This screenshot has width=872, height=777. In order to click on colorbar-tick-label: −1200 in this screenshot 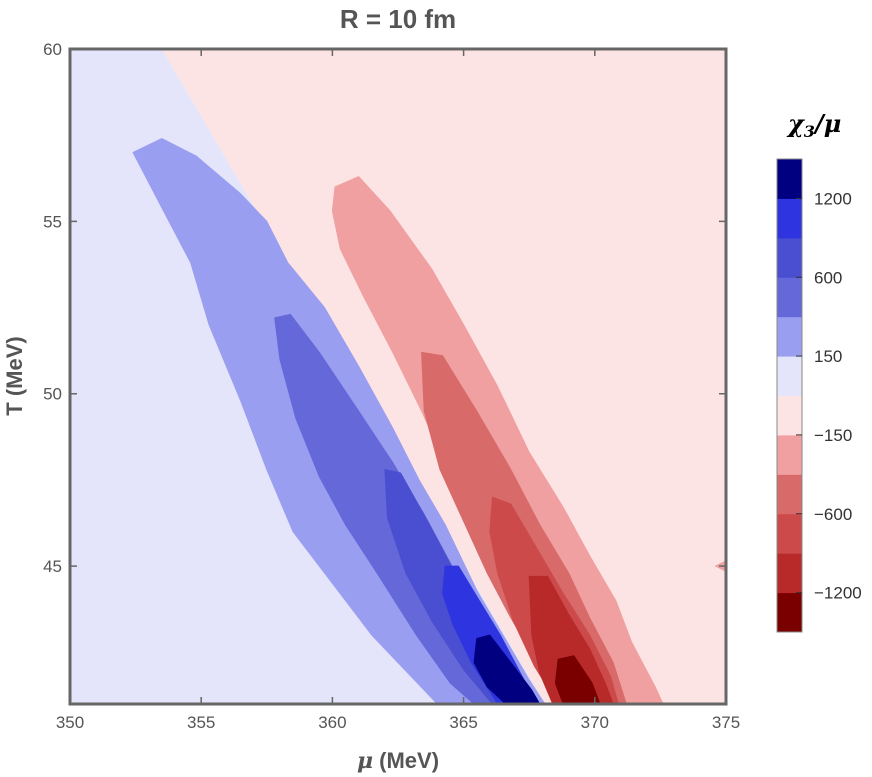, I will do `click(838, 593)`.